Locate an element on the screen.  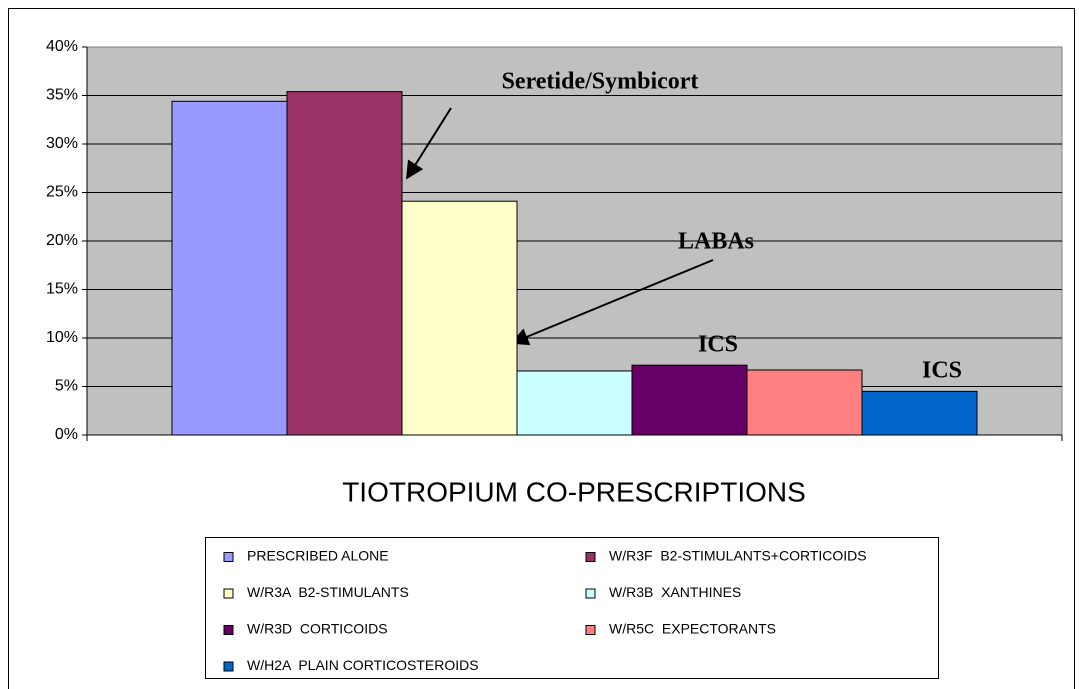
legend-label: W/R5C EXPECTORANTS is located at coordinates (692, 629).